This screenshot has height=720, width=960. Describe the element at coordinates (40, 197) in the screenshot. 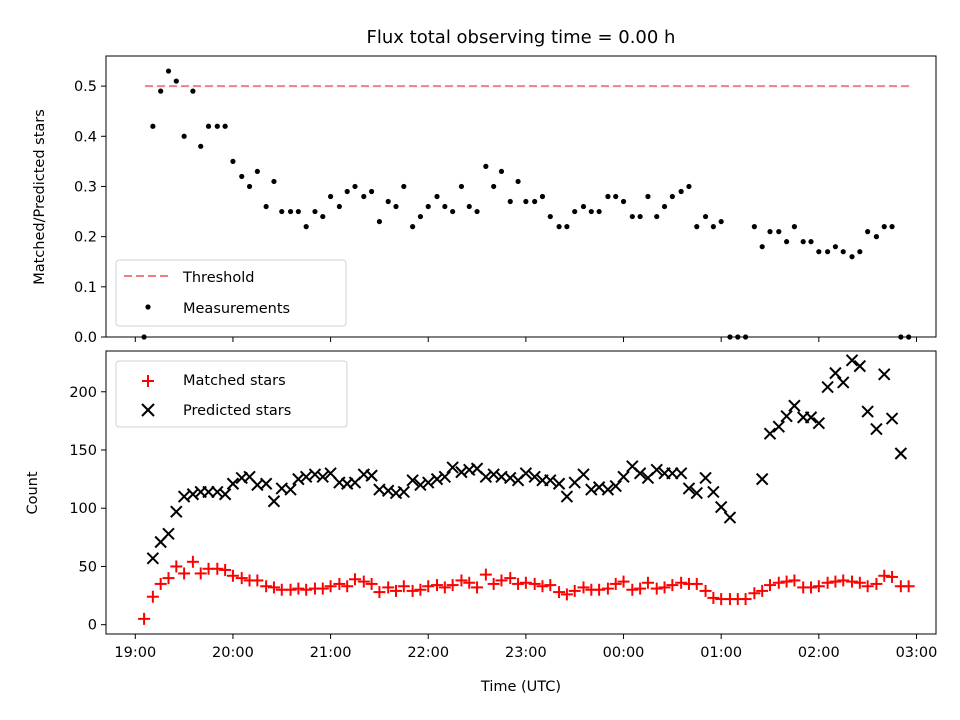

I see `ratio-y-axis-label: Matched/Predicted stars` at that location.